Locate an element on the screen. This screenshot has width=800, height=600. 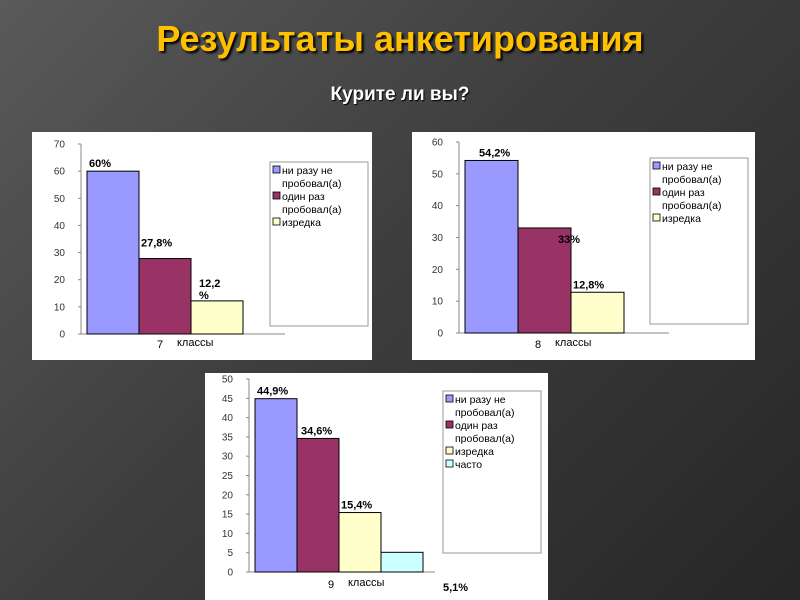
y-tick-label: 5 is located at coordinates (230, 553).